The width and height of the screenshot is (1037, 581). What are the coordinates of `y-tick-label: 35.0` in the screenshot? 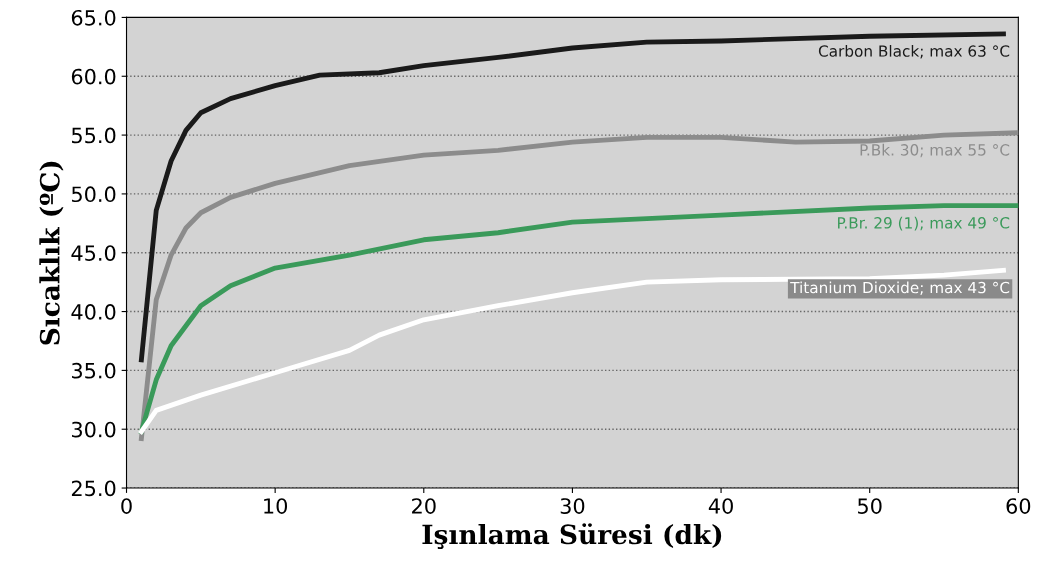 It's located at (93, 370).